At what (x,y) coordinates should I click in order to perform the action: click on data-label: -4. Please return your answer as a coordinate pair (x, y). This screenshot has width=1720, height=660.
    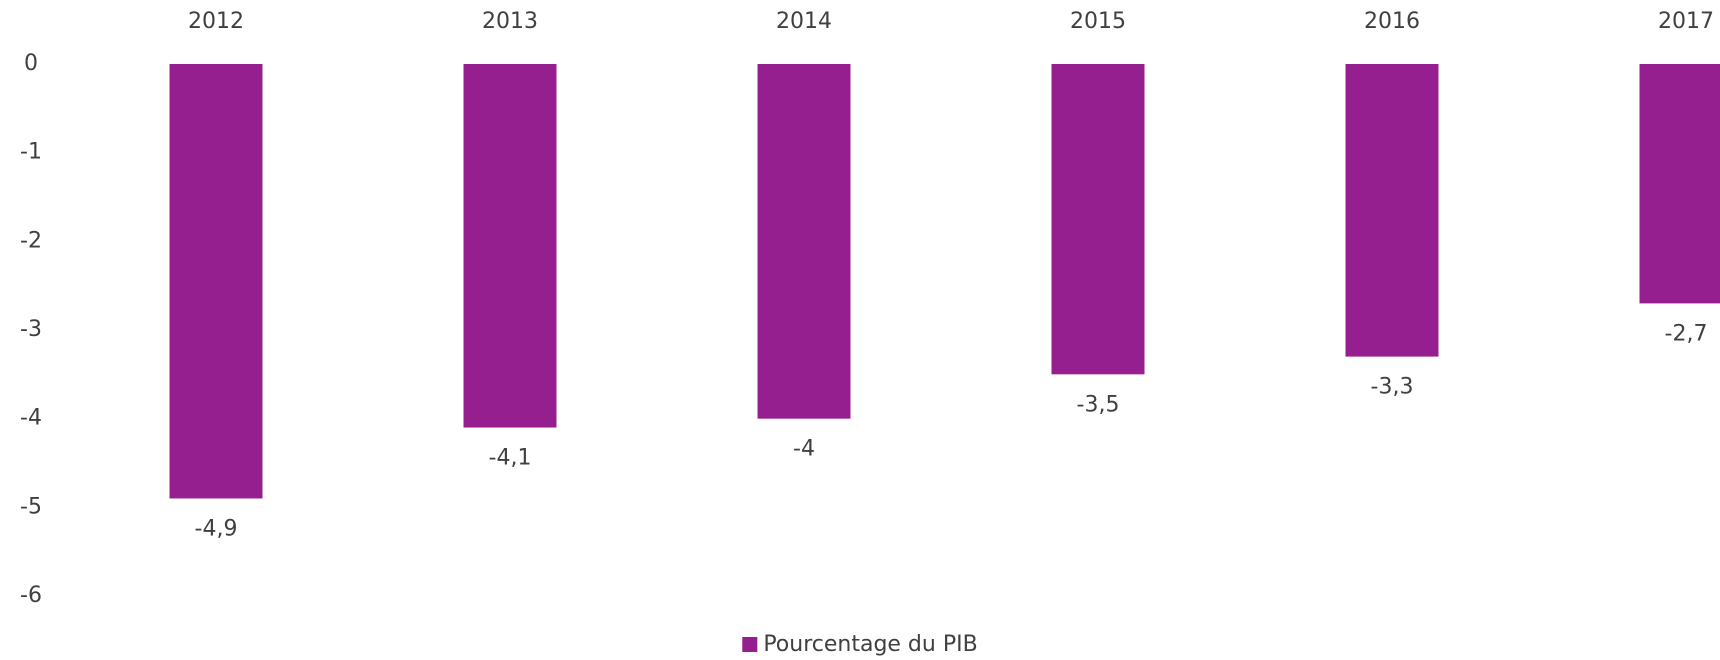
    Looking at the image, I should click on (804, 449).